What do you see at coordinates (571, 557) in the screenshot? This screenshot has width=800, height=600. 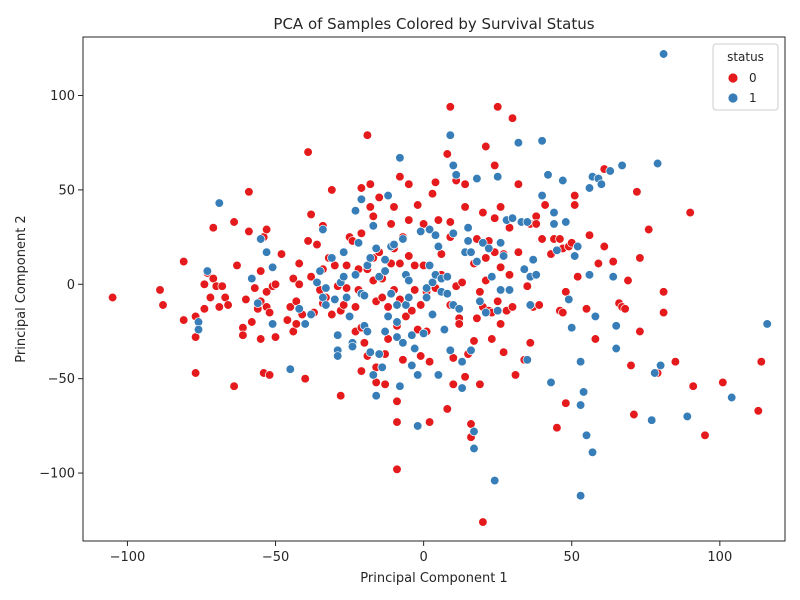 I see `x-tick-label: 50` at bounding box center [571, 557].